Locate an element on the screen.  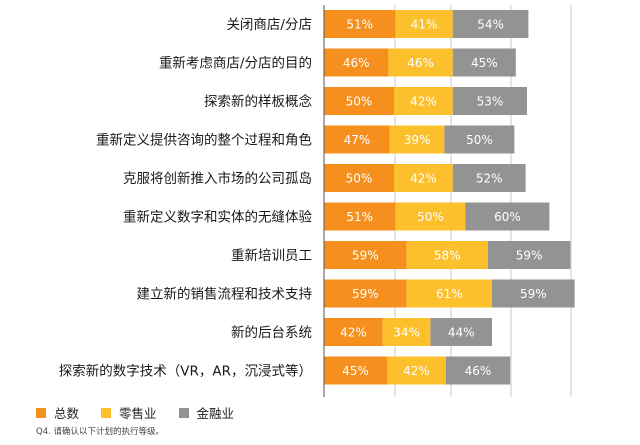
category-label: 建立新的销售流程和技术支持 is located at coordinates (225, 295).